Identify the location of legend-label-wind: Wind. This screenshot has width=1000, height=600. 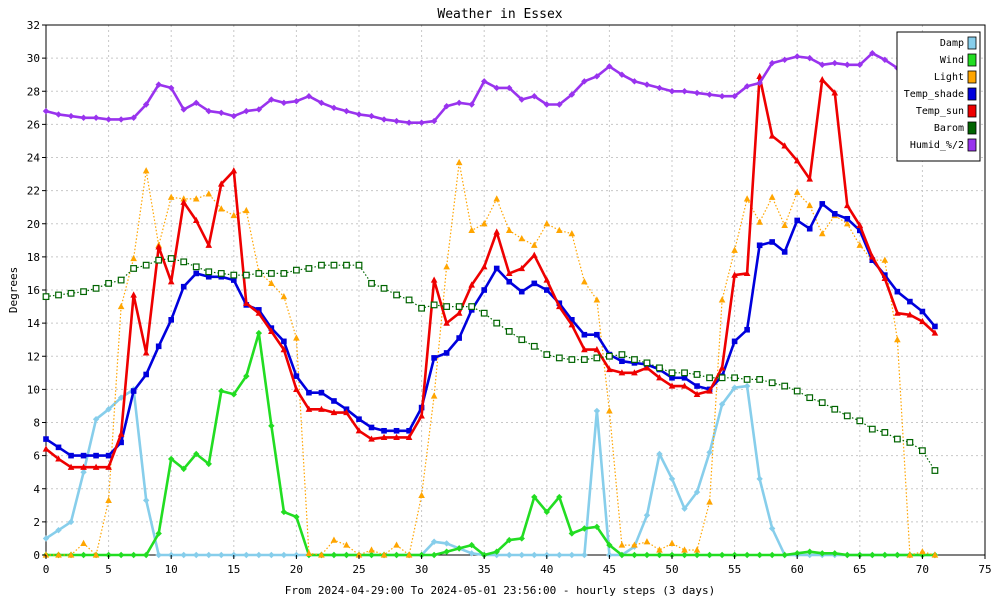
(952, 60).